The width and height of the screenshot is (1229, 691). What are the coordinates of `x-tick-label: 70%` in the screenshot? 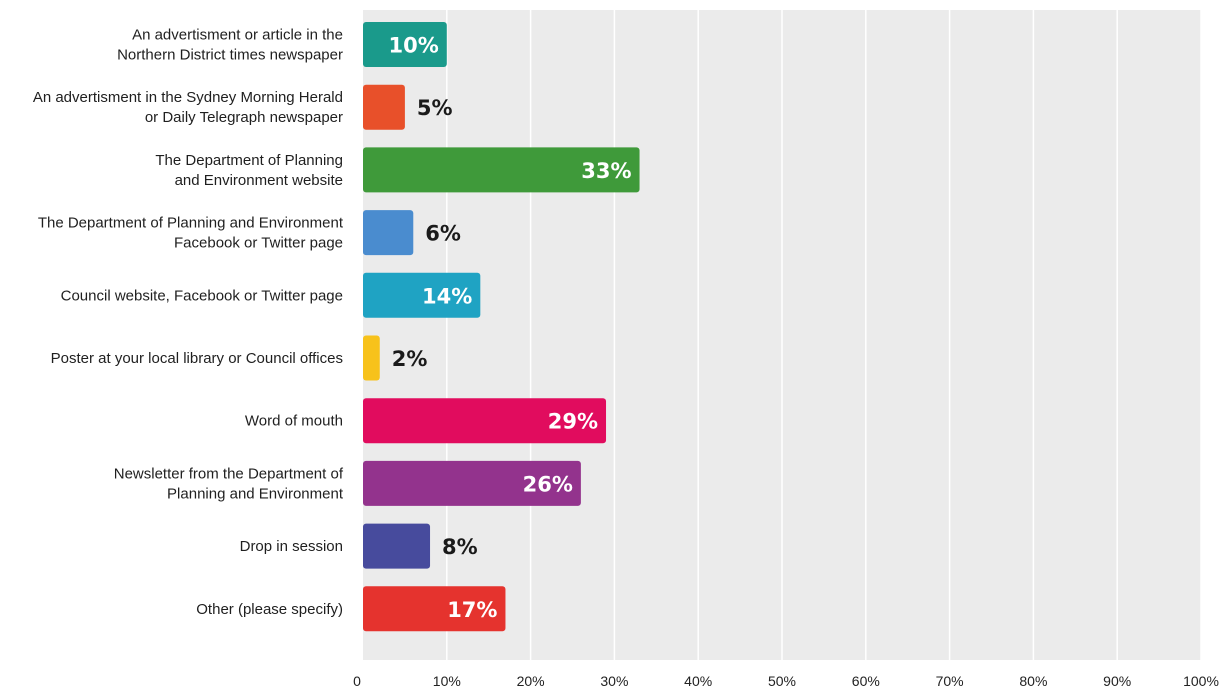 It's located at (950, 681).